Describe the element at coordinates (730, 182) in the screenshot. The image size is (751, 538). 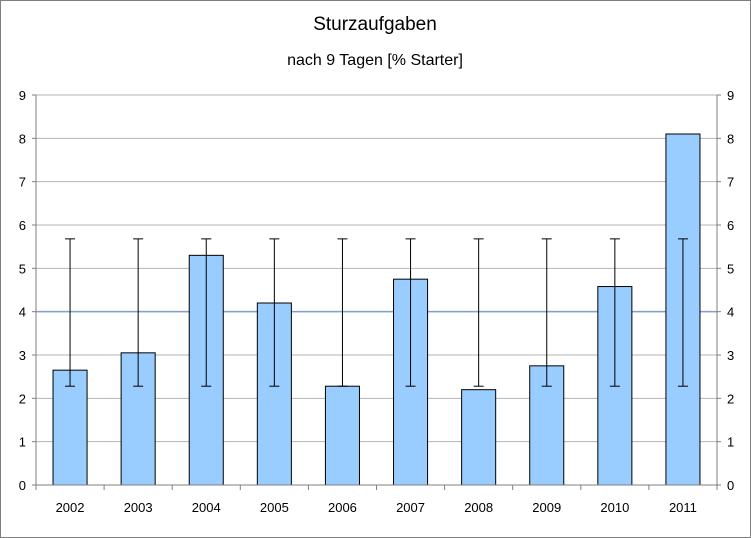
I see `y-right-tick-label-7: 7` at that location.